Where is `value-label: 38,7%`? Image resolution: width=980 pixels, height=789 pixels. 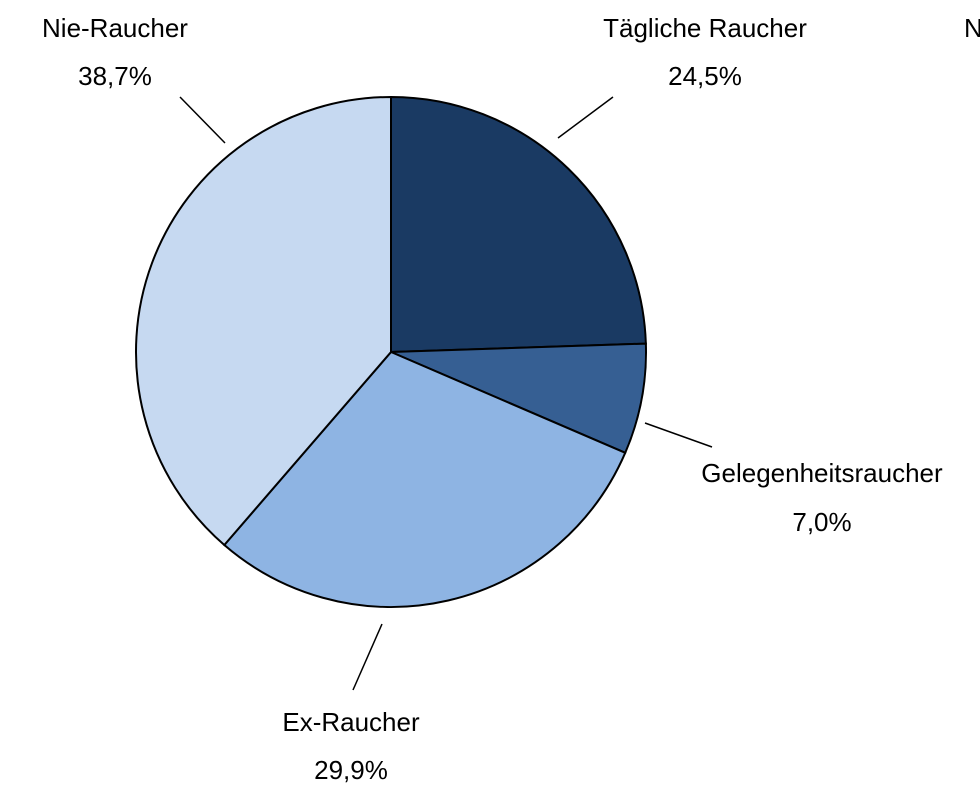 value-label: 38,7% is located at coordinates (115, 76).